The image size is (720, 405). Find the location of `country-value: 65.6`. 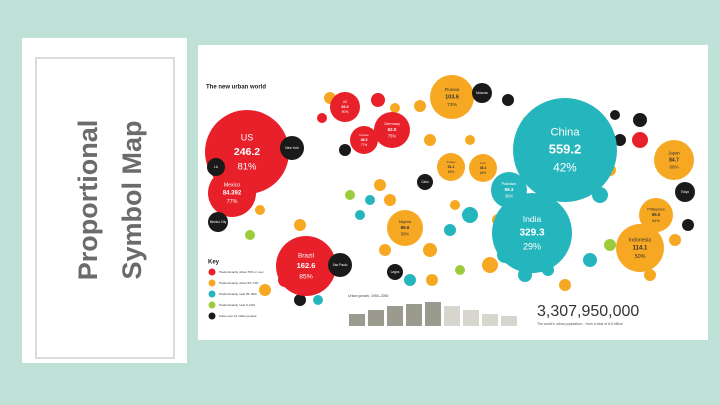

country-value: 65.6 is located at coordinates (405, 227).